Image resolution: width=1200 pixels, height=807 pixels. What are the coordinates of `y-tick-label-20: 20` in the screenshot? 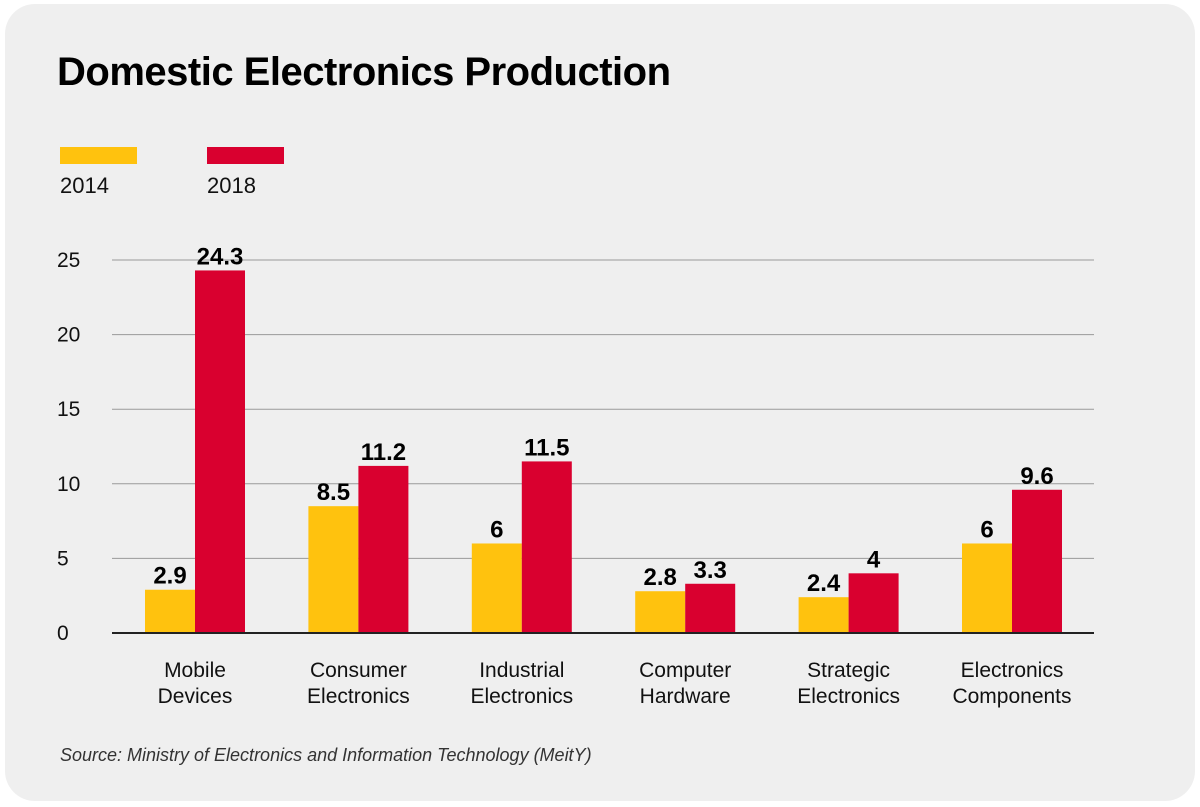 It's located at (68, 335).